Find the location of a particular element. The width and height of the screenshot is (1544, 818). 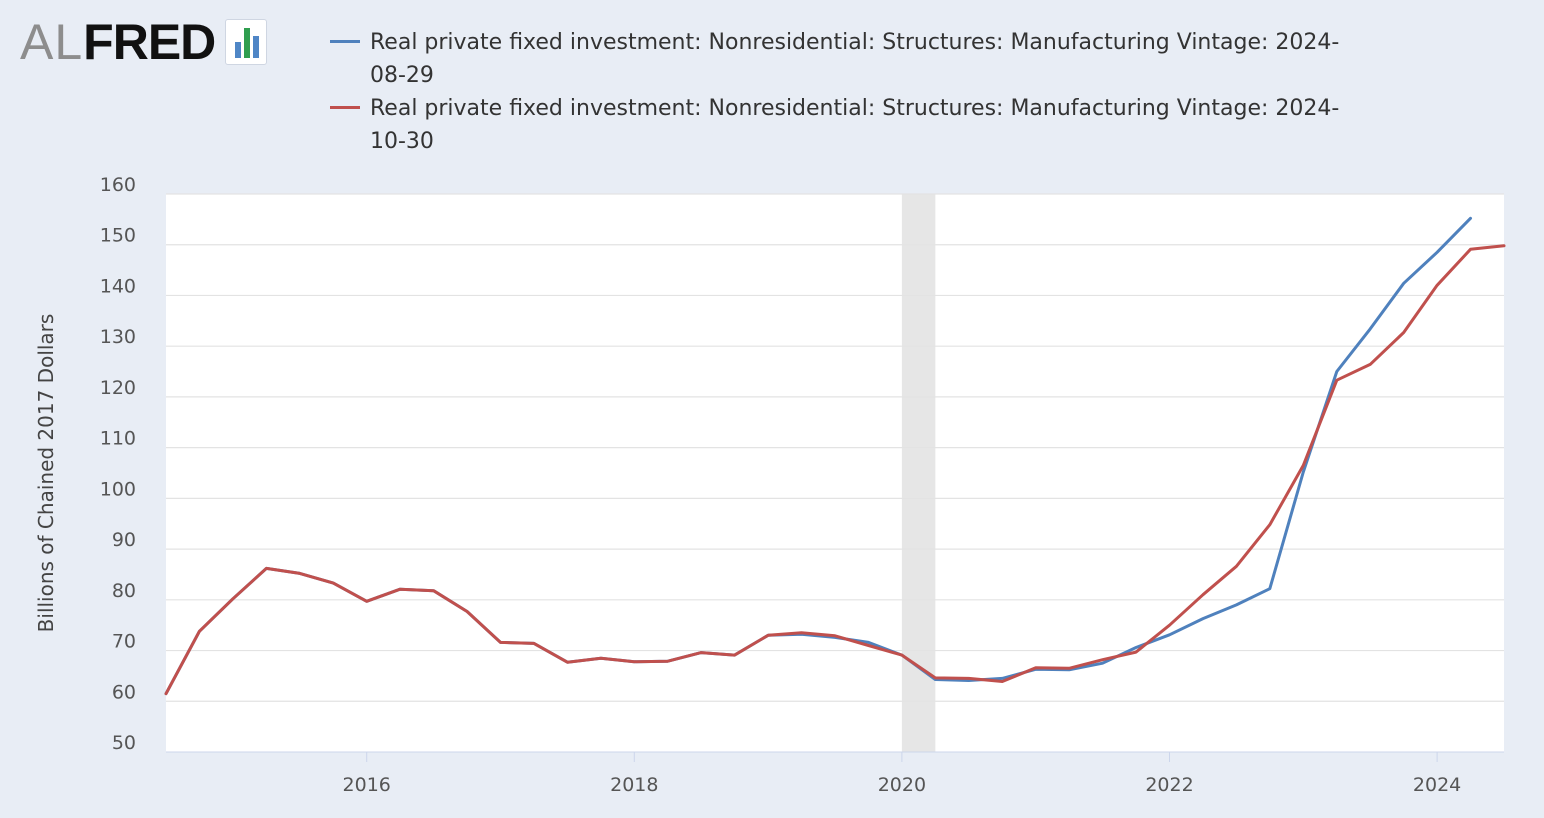

fred-bar-chart-icon is located at coordinates (246, 42).